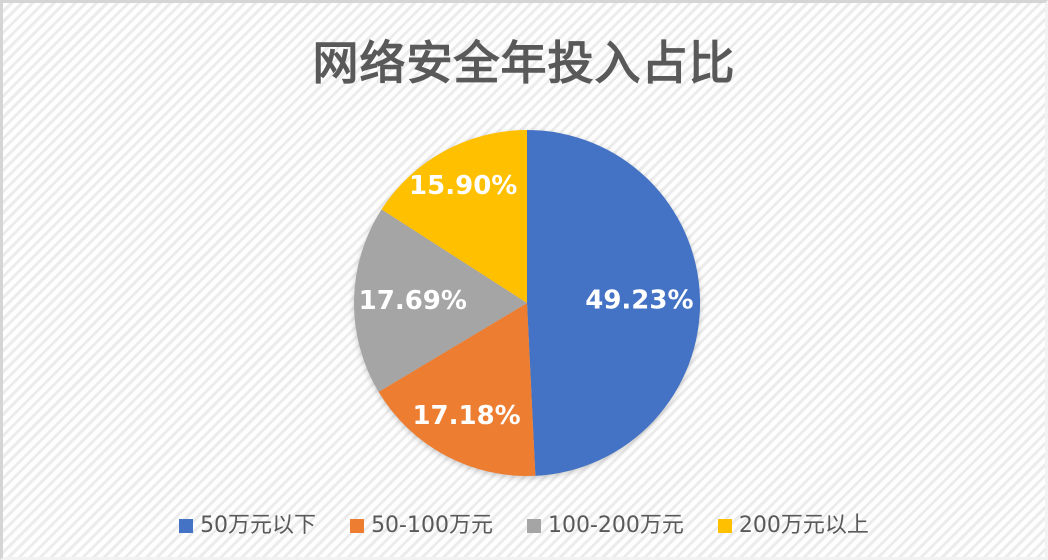 The image size is (1048, 560). What do you see at coordinates (524, 63) in the screenshot?
I see `chart-title: 网络安全年投入占比` at bounding box center [524, 63].